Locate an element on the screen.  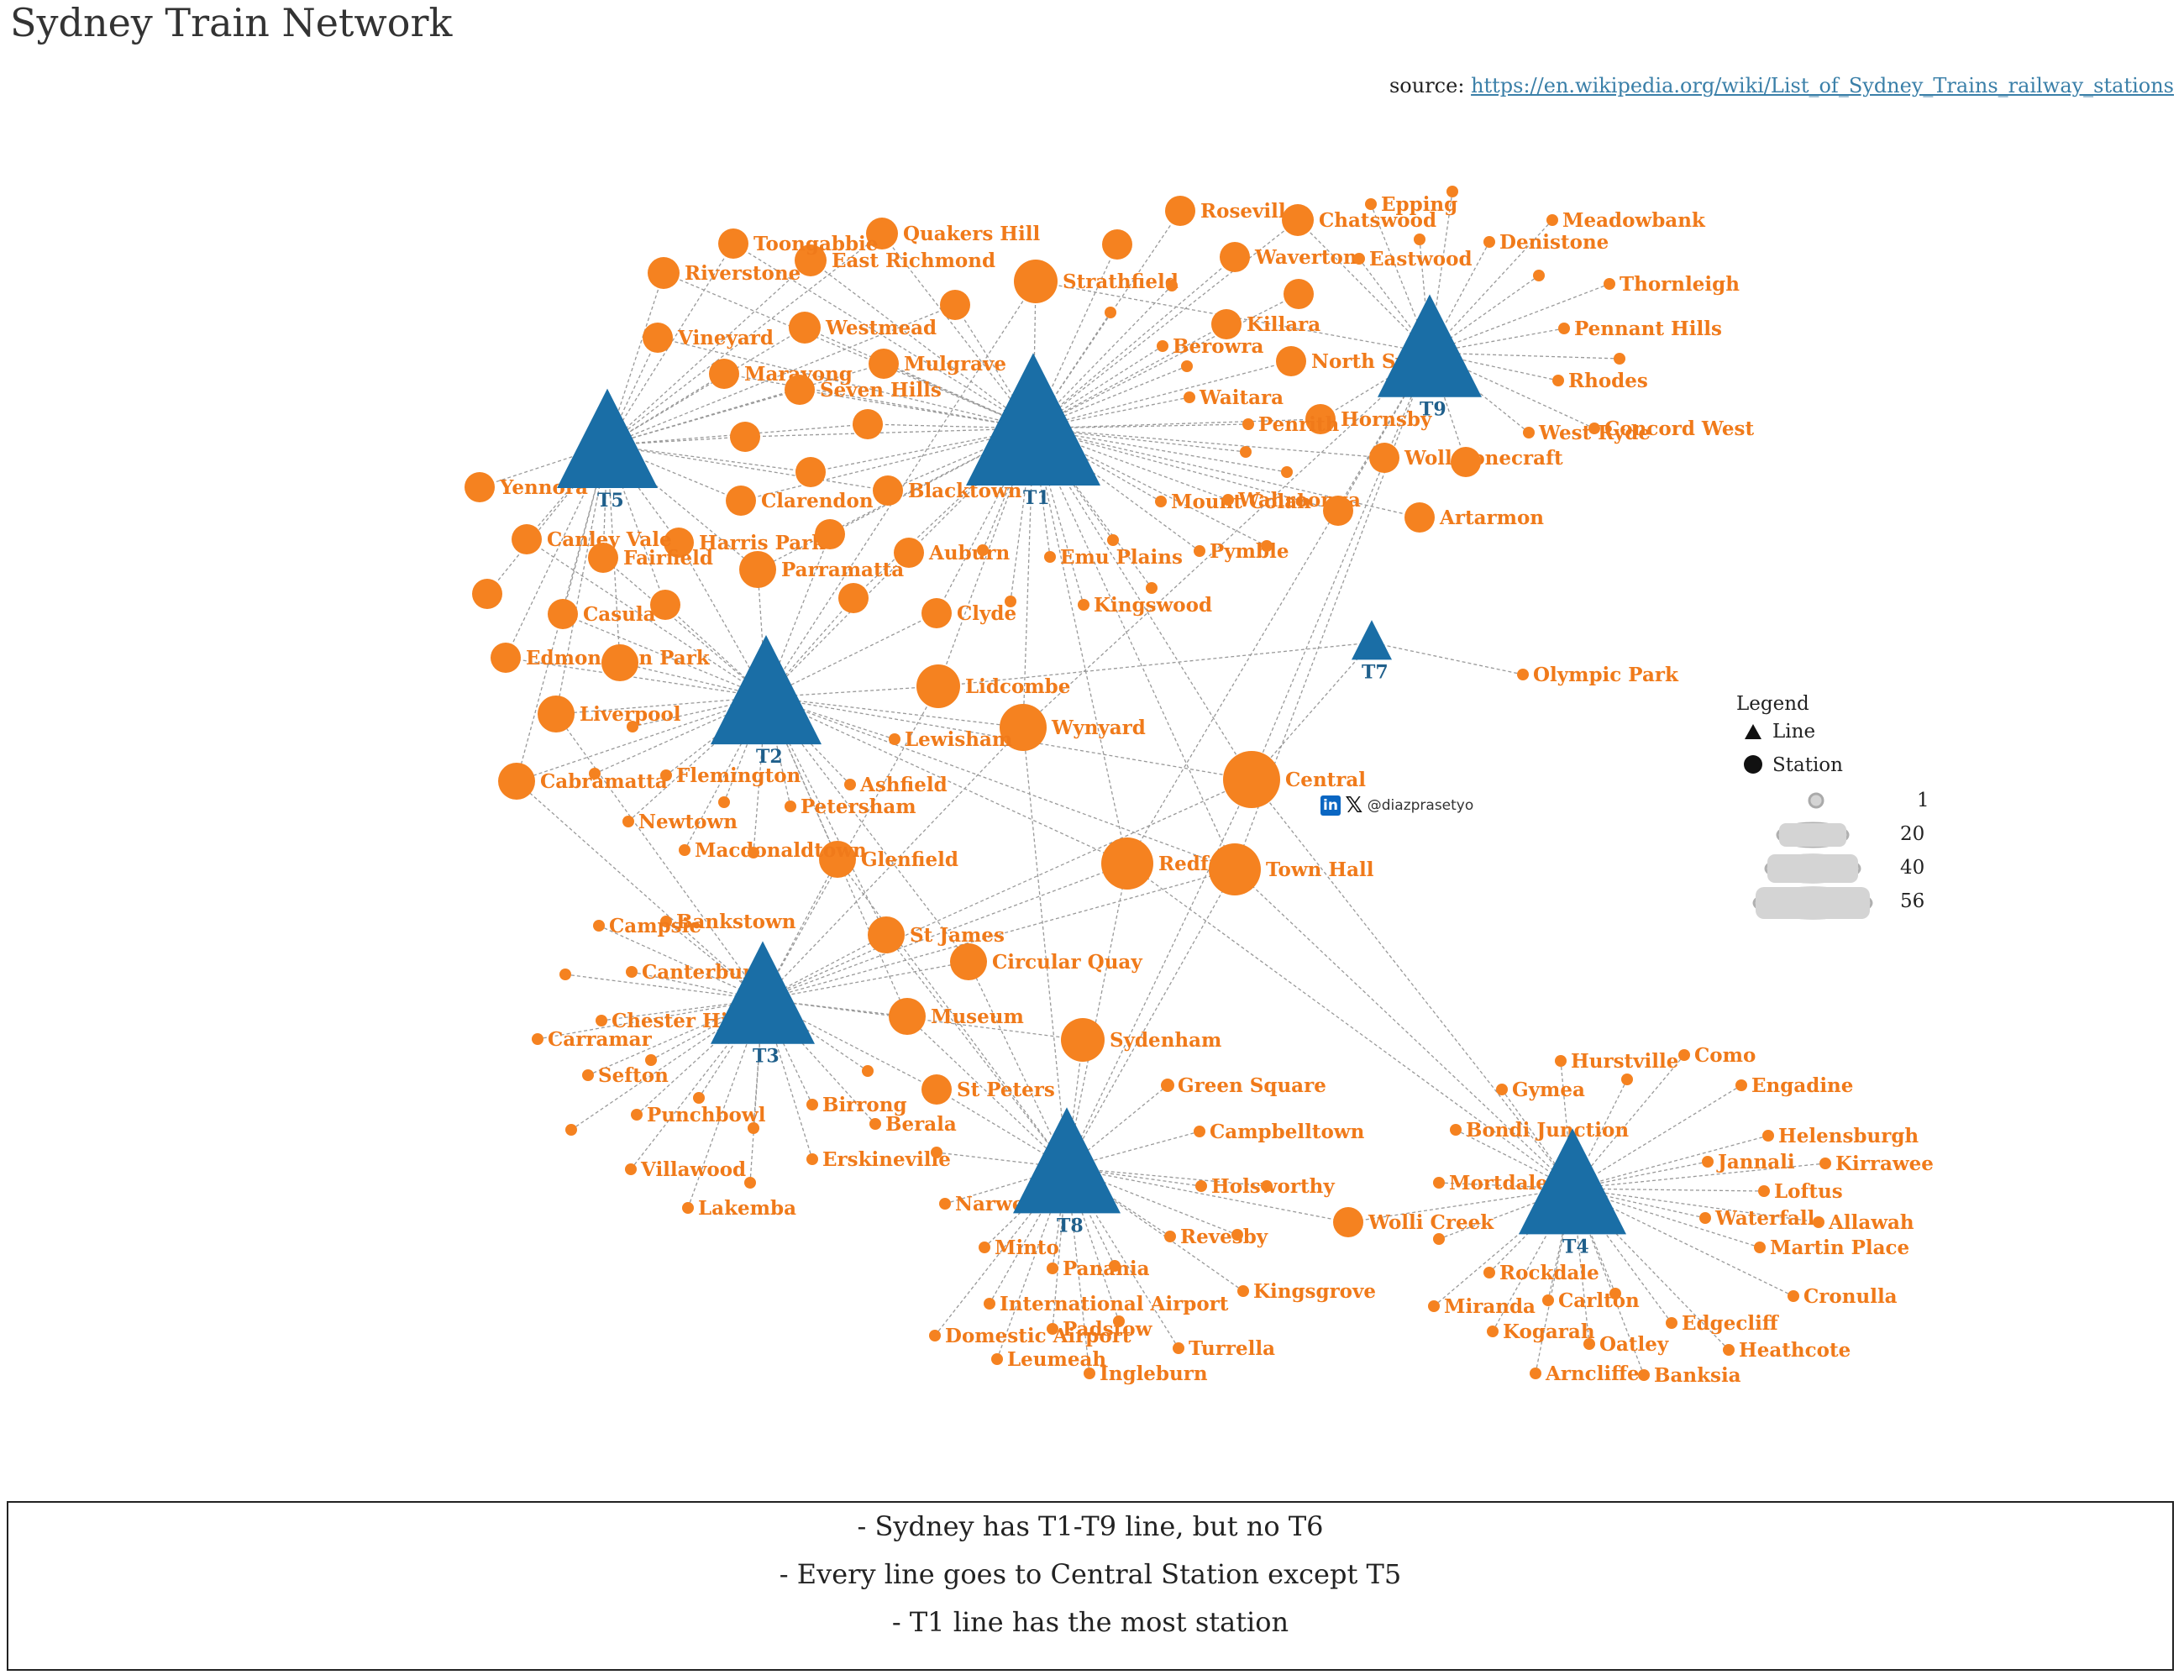
station-node-gymea is located at coordinates (1502, 1089).